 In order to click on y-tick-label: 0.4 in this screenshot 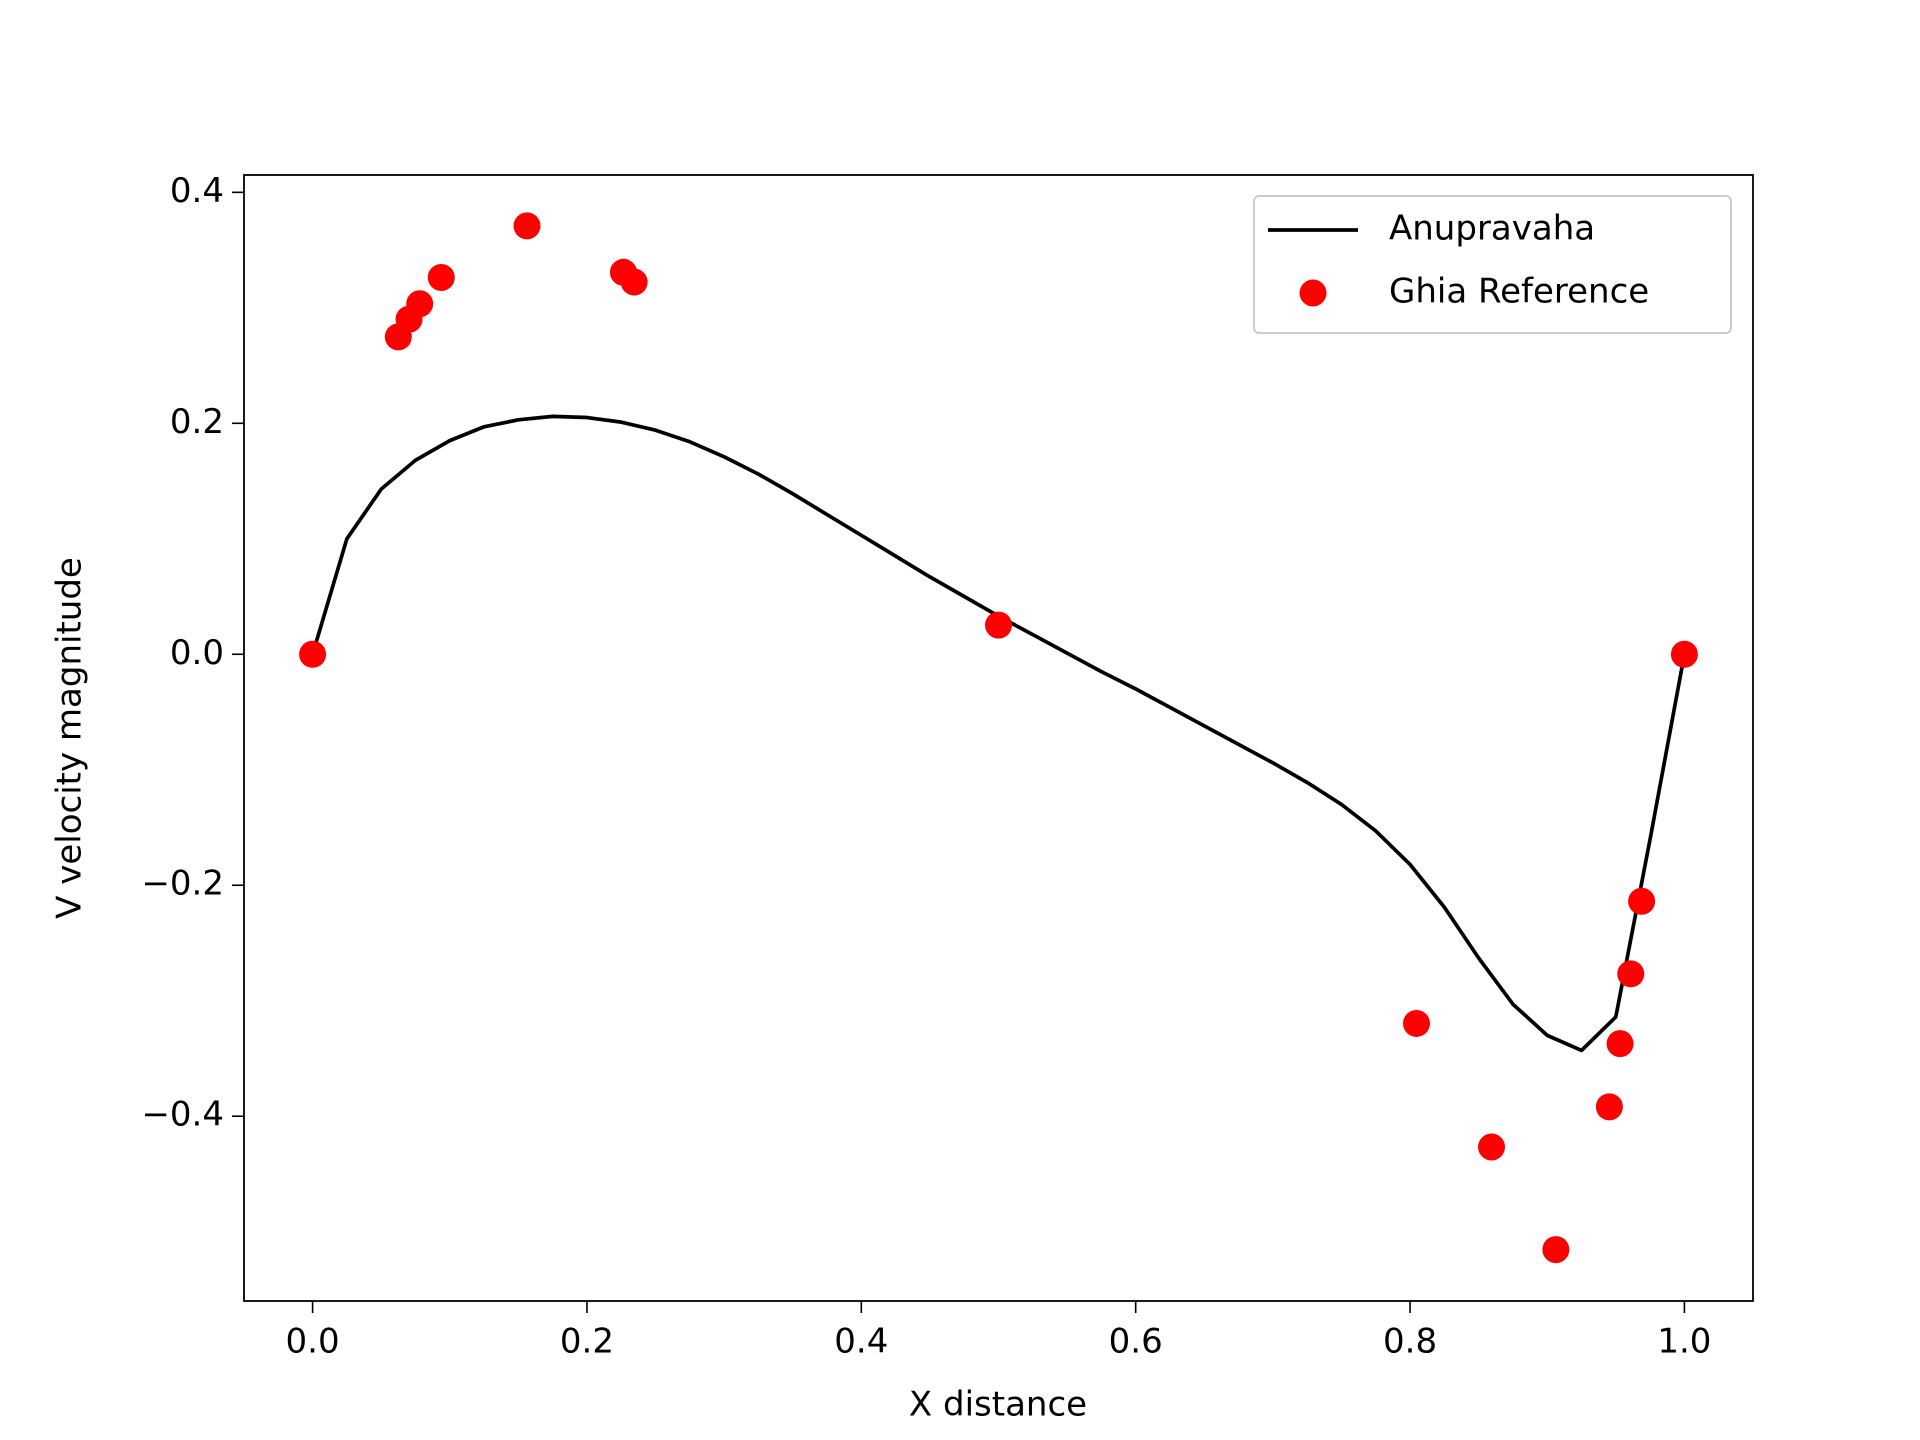, I will do `click(197, 191)`.